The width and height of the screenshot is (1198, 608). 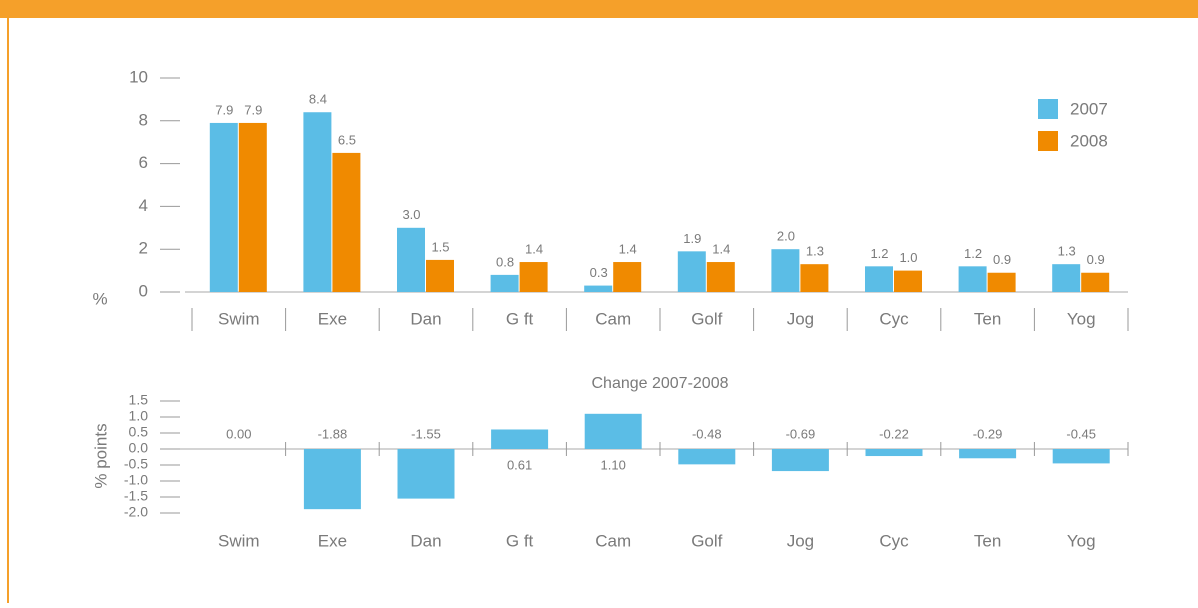 I want to click on y-tick-label: 4, so click(x=143, y=205).